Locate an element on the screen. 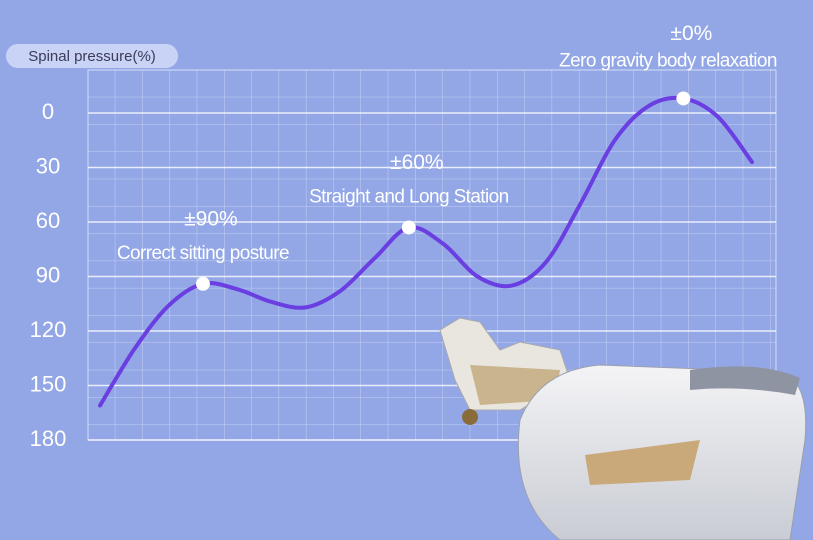  annotation-value: ±90% is located at coordinates (211, 218).